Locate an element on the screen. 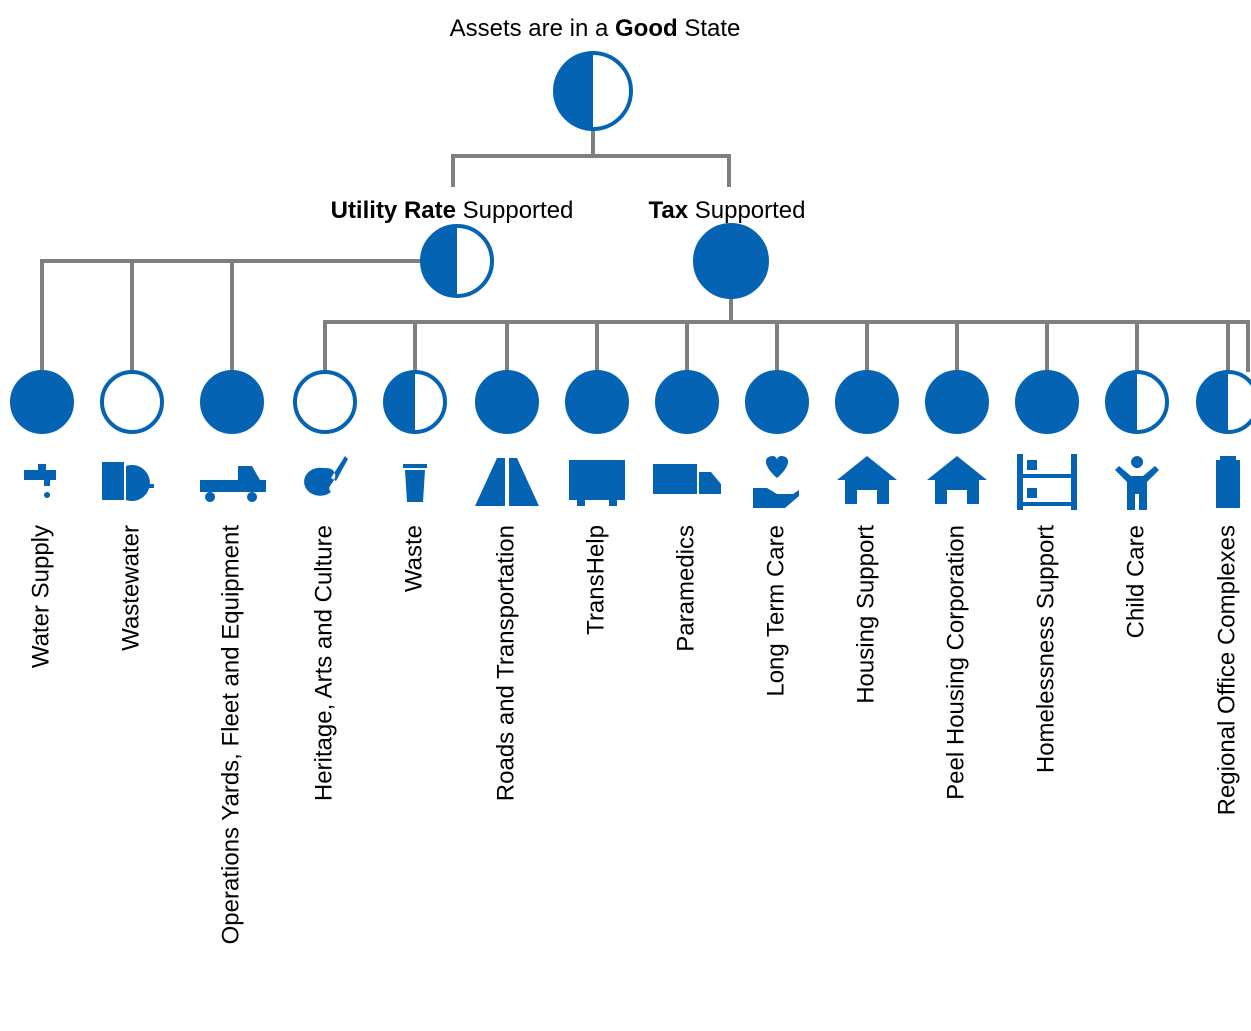 This screenshot has height=1031, width=1251. title-part: Assets are in a is located at coordinates (532, 28).